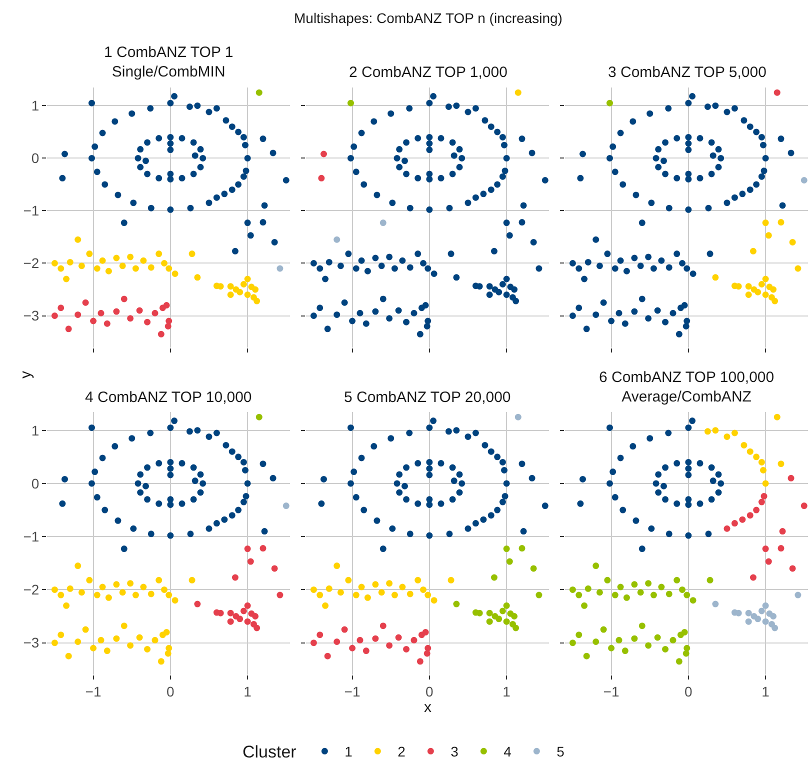 The width and height of the screenshot is (811, 769). What do you see at coordinates (611, 691) in the screenshot?
I see `x-tick-label: −1` at bounding box center [611, 691].